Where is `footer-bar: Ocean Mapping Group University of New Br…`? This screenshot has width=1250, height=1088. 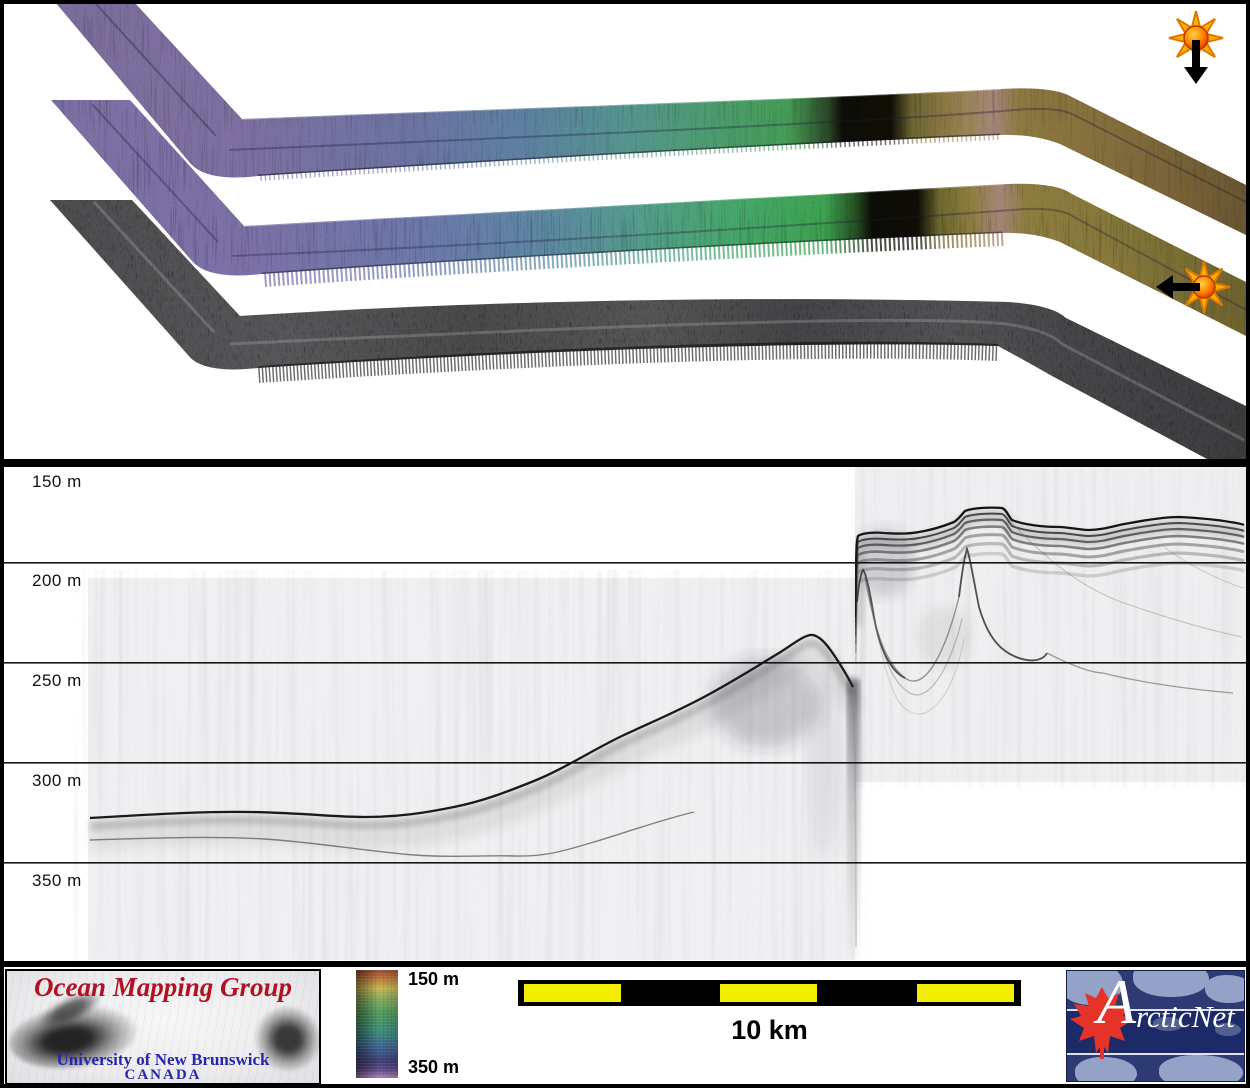
footer-bar: Ocean Mapping Group University of New Br… is located at coordinates (625, 1025).